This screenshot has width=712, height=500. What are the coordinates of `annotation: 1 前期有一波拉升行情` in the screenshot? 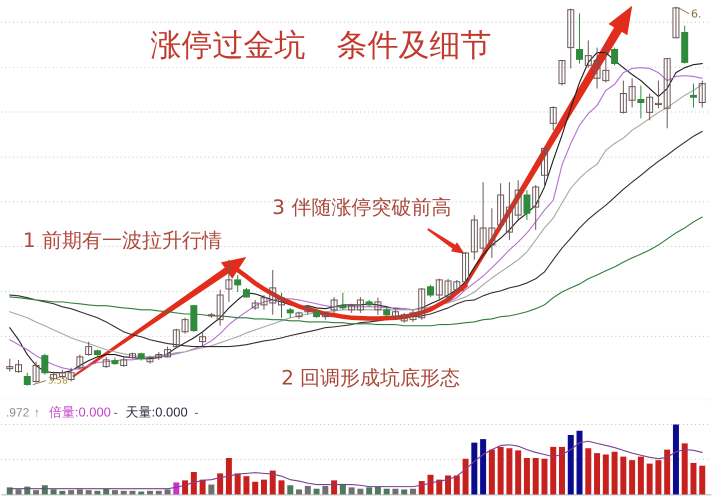 It's located at (122, 240).